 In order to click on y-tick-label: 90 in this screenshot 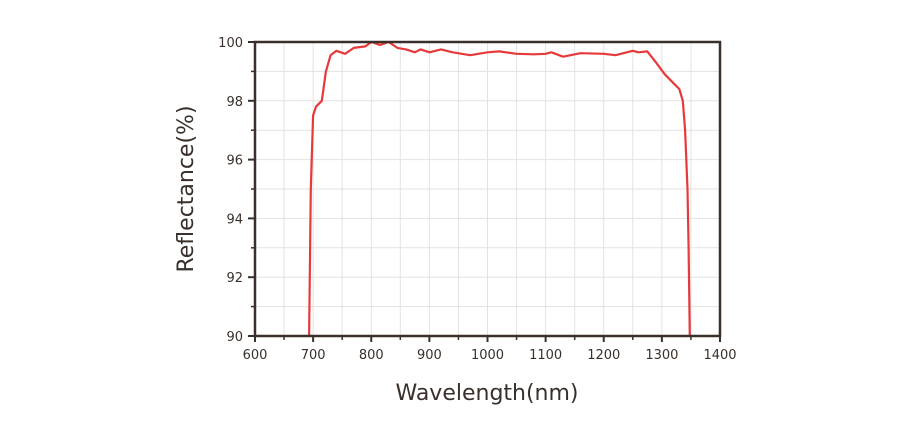, I will do `click(234, 337)`.